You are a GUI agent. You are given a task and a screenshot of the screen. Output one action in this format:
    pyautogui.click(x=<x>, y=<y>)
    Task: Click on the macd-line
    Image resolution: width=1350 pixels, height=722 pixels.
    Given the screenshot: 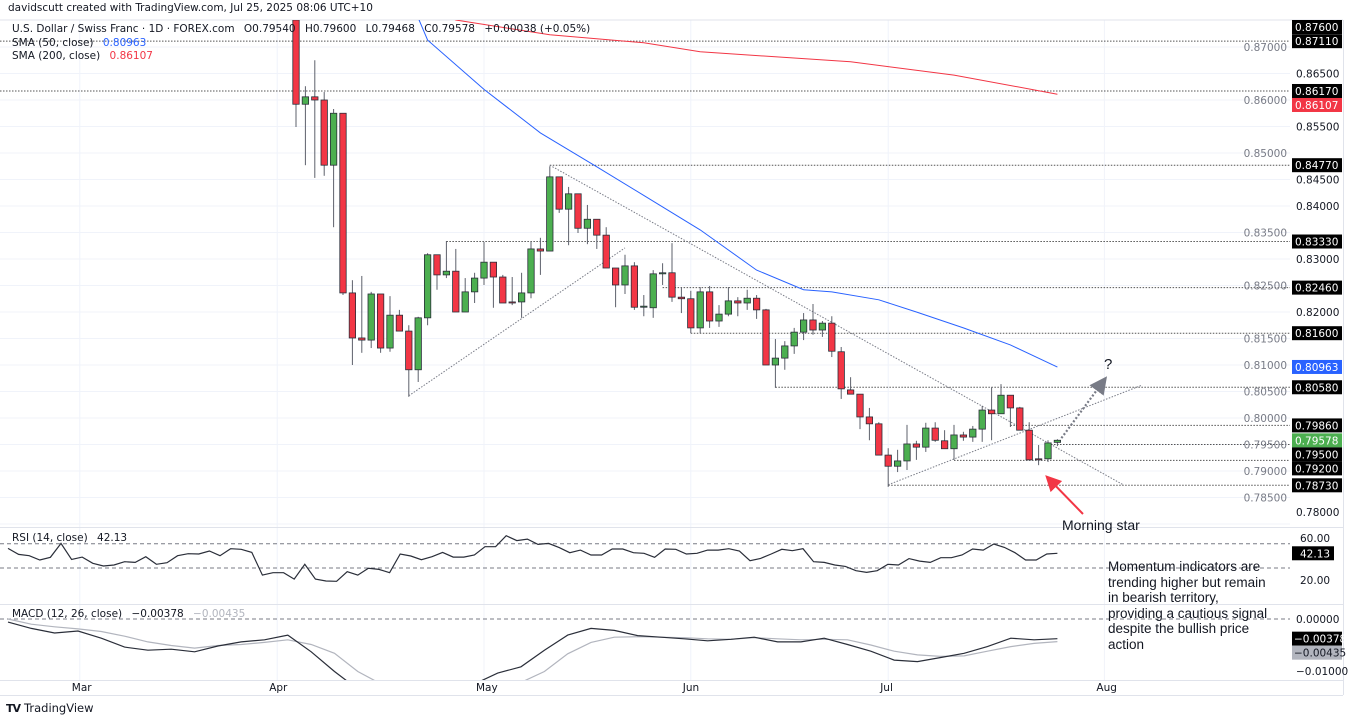 What is the action you would take?
    pyautogui.click(x=532, y=663)
    